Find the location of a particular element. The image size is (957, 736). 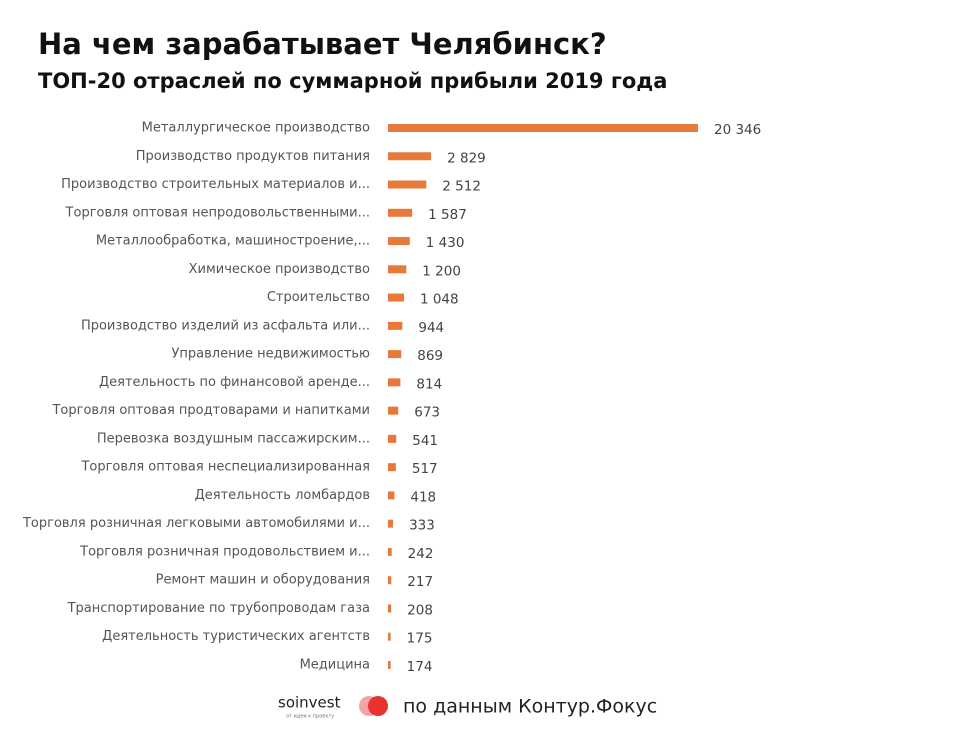

value-label: 814 is located at coordinates (429, 384).